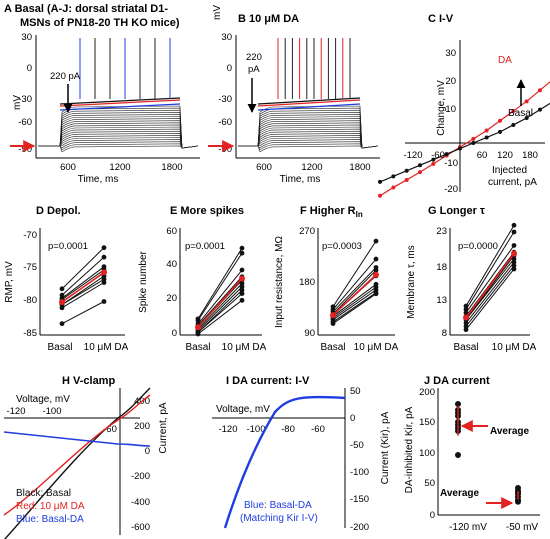 This screenshot has width=550, height=539. I want to click on panel-b-xtick: 1200, so click(311, 167).